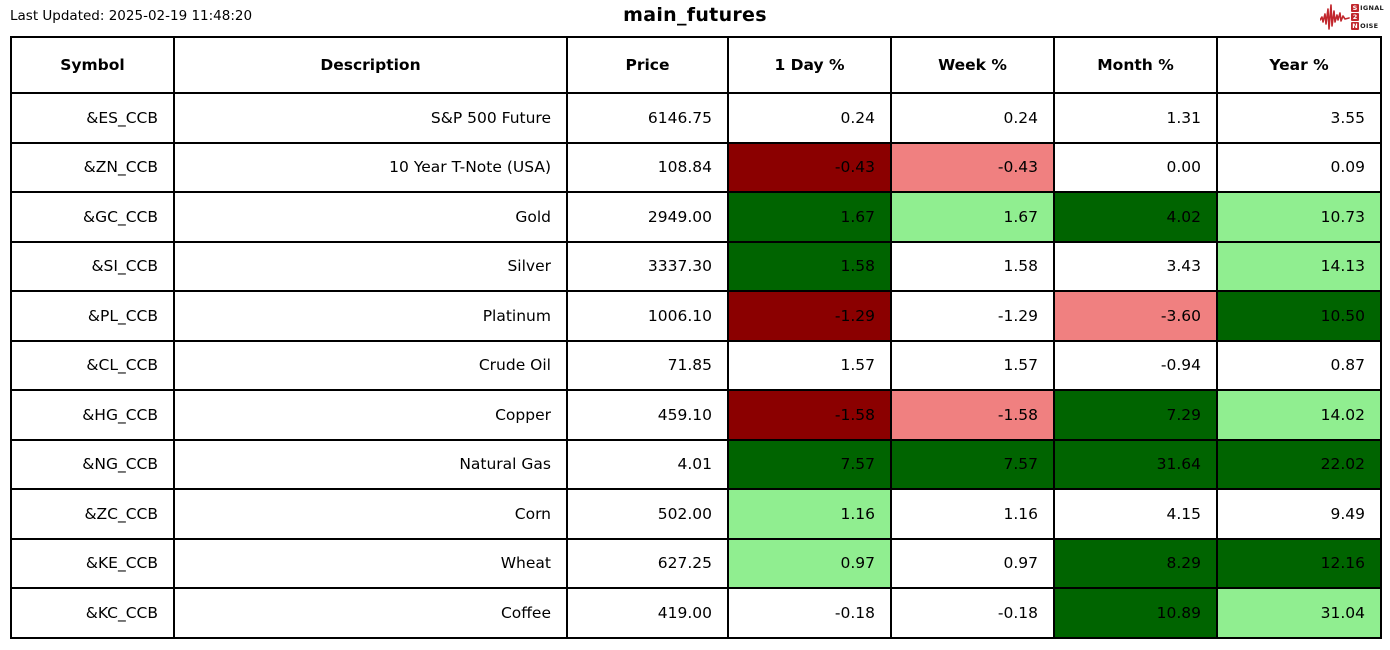 Image resolution: width=1390 pixels, height=650 pixels. What do you see at coordinates (92, 167) in the screenshot?
I see `symbol-cell: &ZN_CCB` at bounding box center [92, 167].